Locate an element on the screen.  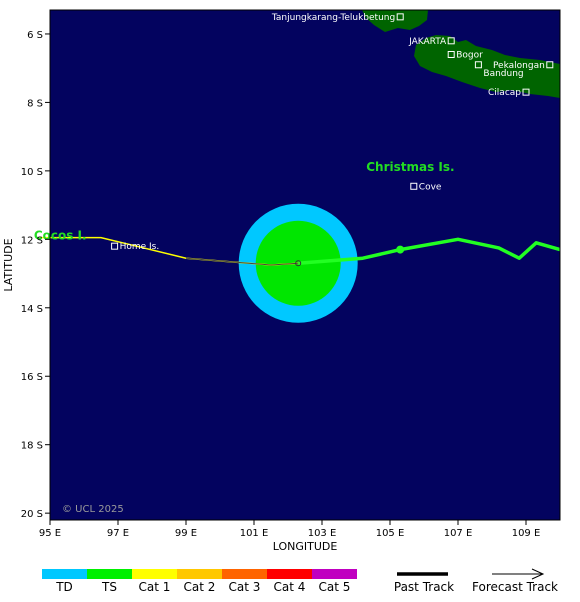
land-masses is located at coordinates (461, 54).